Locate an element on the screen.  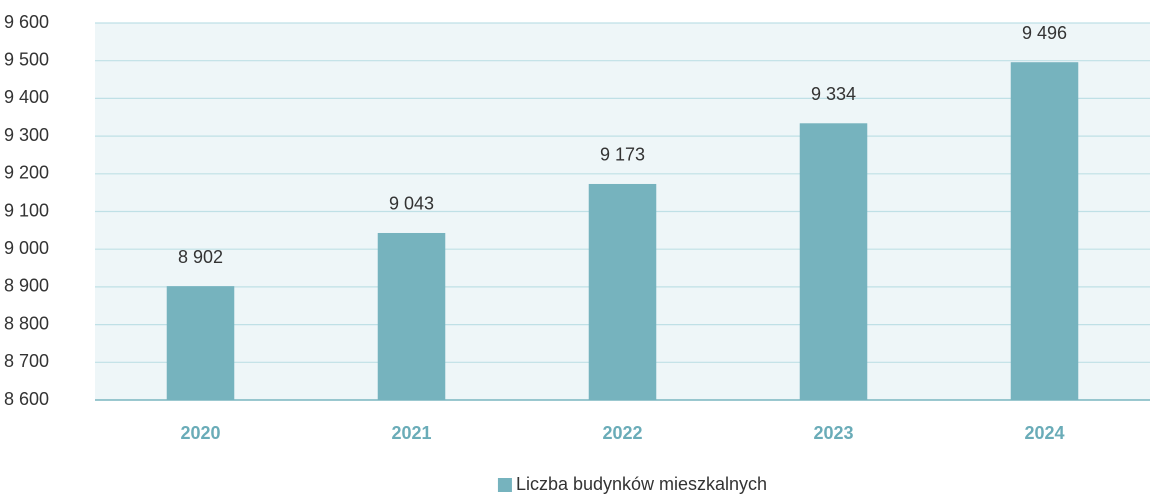
y-tick-label: 8 800 is located at coordinates (26, 323).